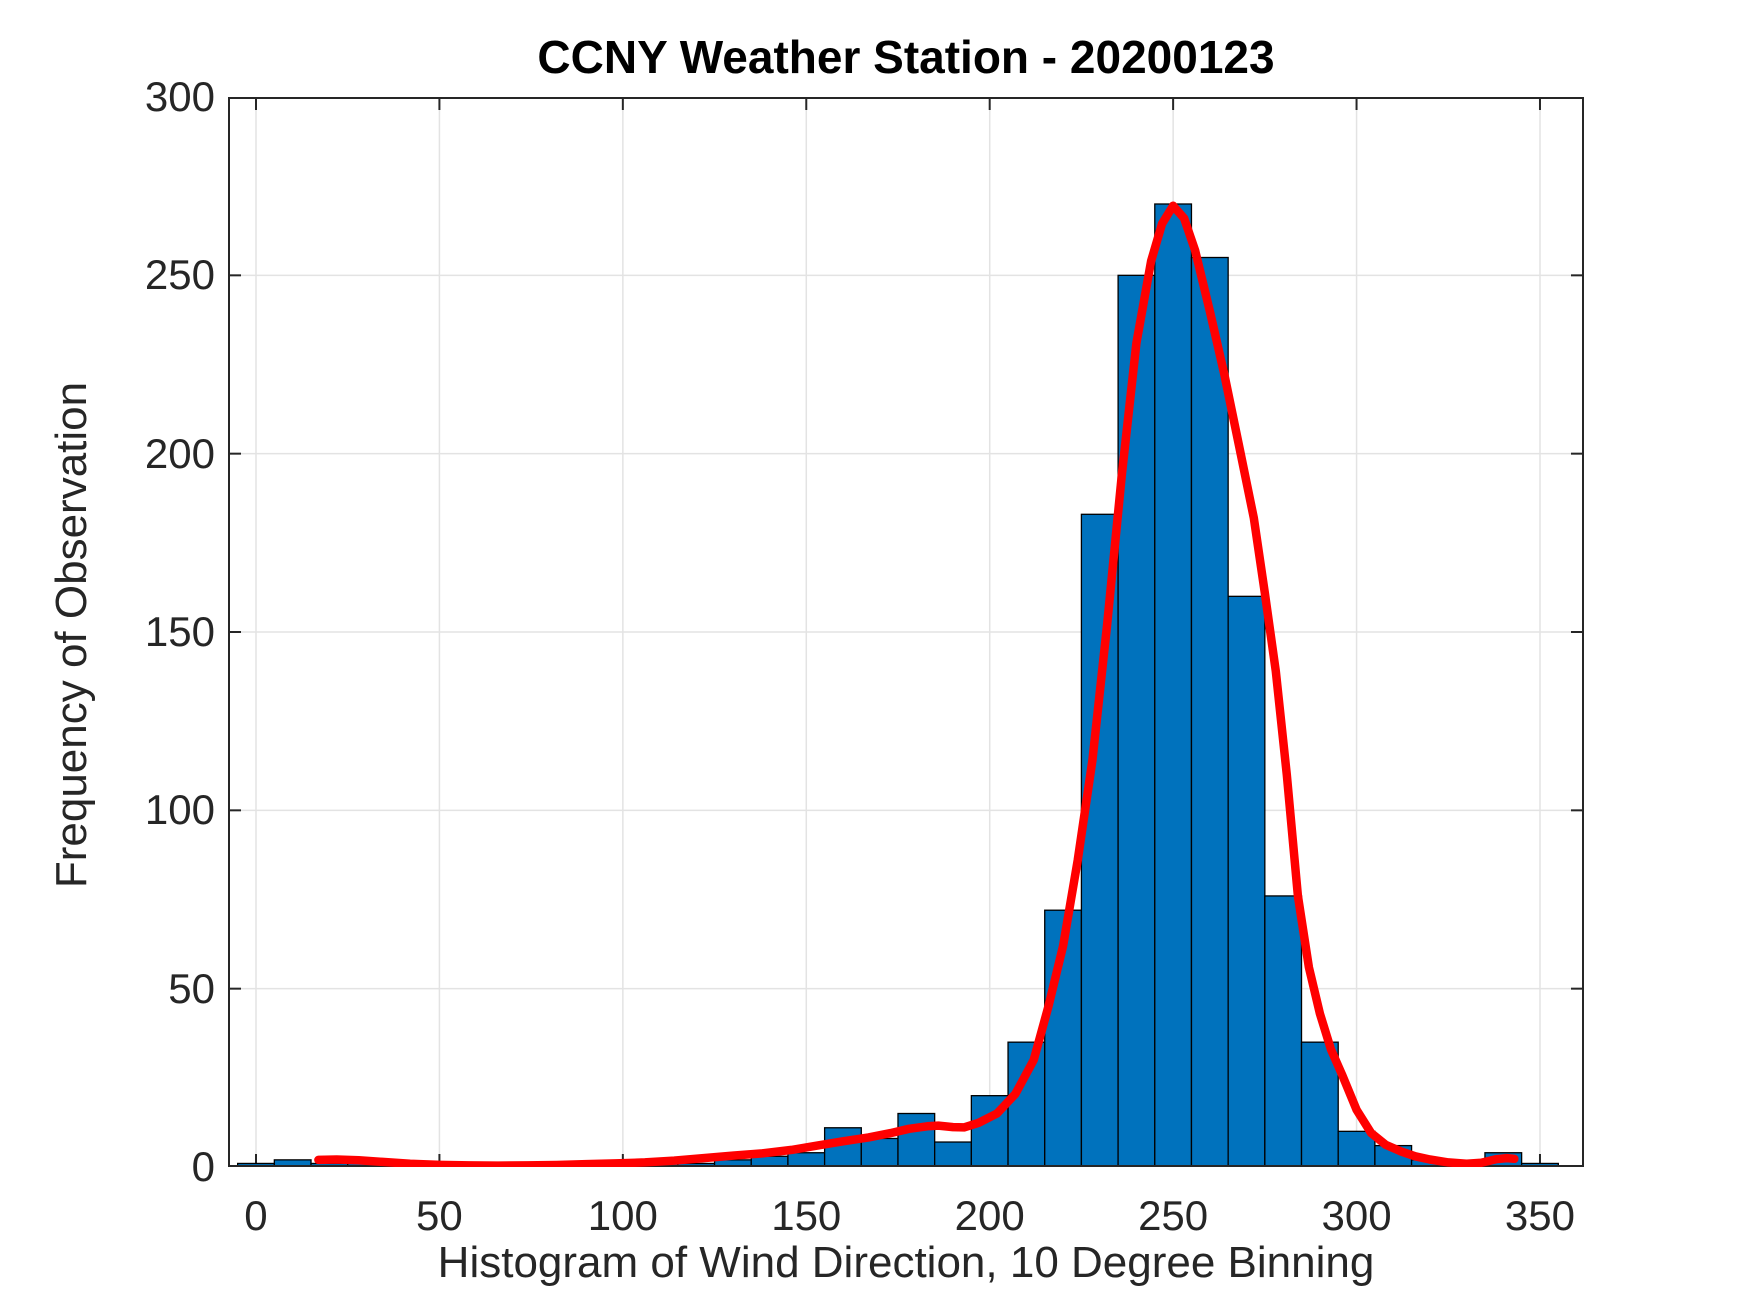 This screenshot has width=1750, height=1313. Describe the element at coordinates (1539, 1215) in the screenshot. I see `x-tick-label: 350` at that location.